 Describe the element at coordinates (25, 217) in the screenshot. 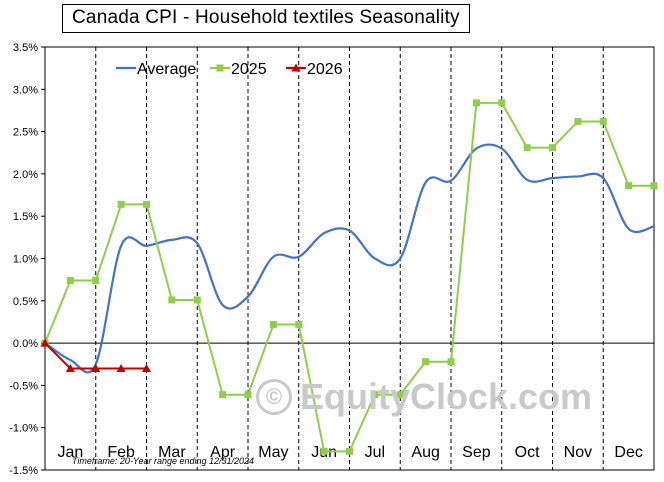

I see `y-tick-label: 1.5%` at that location.